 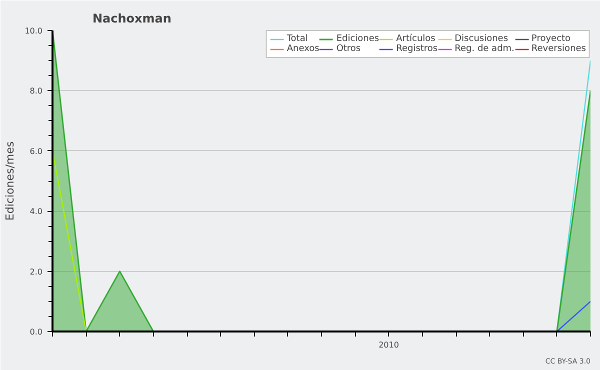 What do you see at coordinates (36, 91) in the screenshot?
I see `y-tick-label: 8.0` at bounding box center [36, 91].